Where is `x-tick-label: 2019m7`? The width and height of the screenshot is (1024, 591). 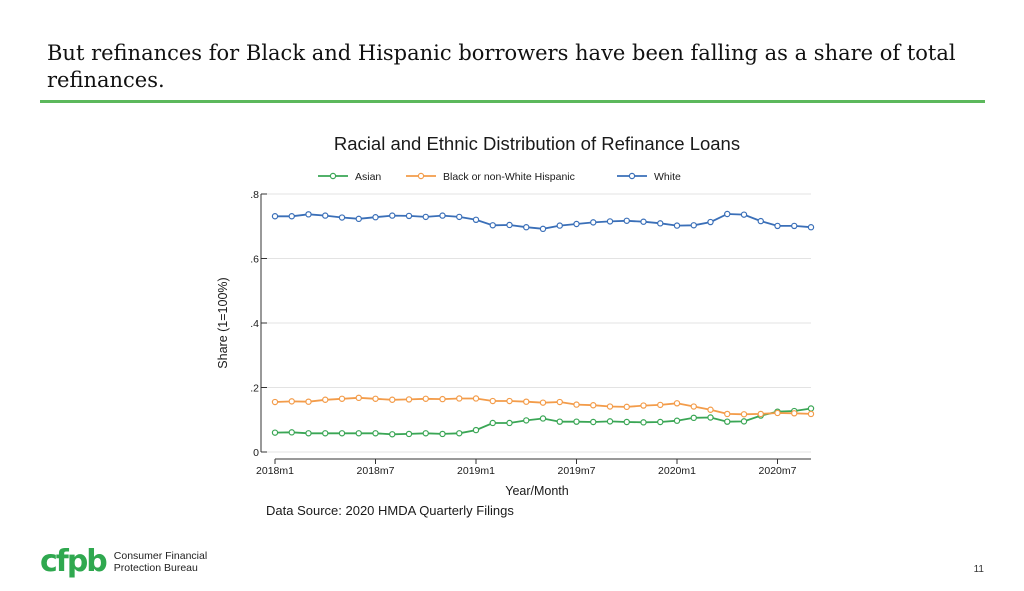 x-tick-label: 2019m7 is located at coordinates (577, 471).